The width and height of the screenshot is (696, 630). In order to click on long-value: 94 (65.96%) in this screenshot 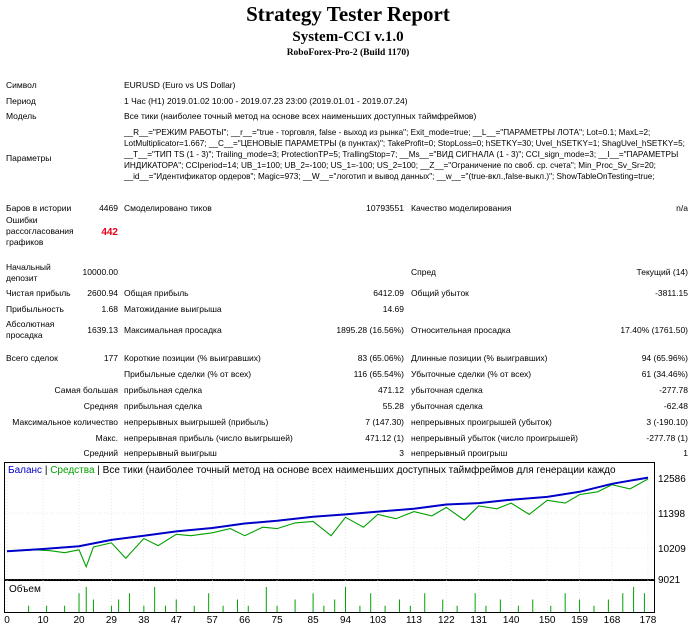, I will do `click(664, 358)`.